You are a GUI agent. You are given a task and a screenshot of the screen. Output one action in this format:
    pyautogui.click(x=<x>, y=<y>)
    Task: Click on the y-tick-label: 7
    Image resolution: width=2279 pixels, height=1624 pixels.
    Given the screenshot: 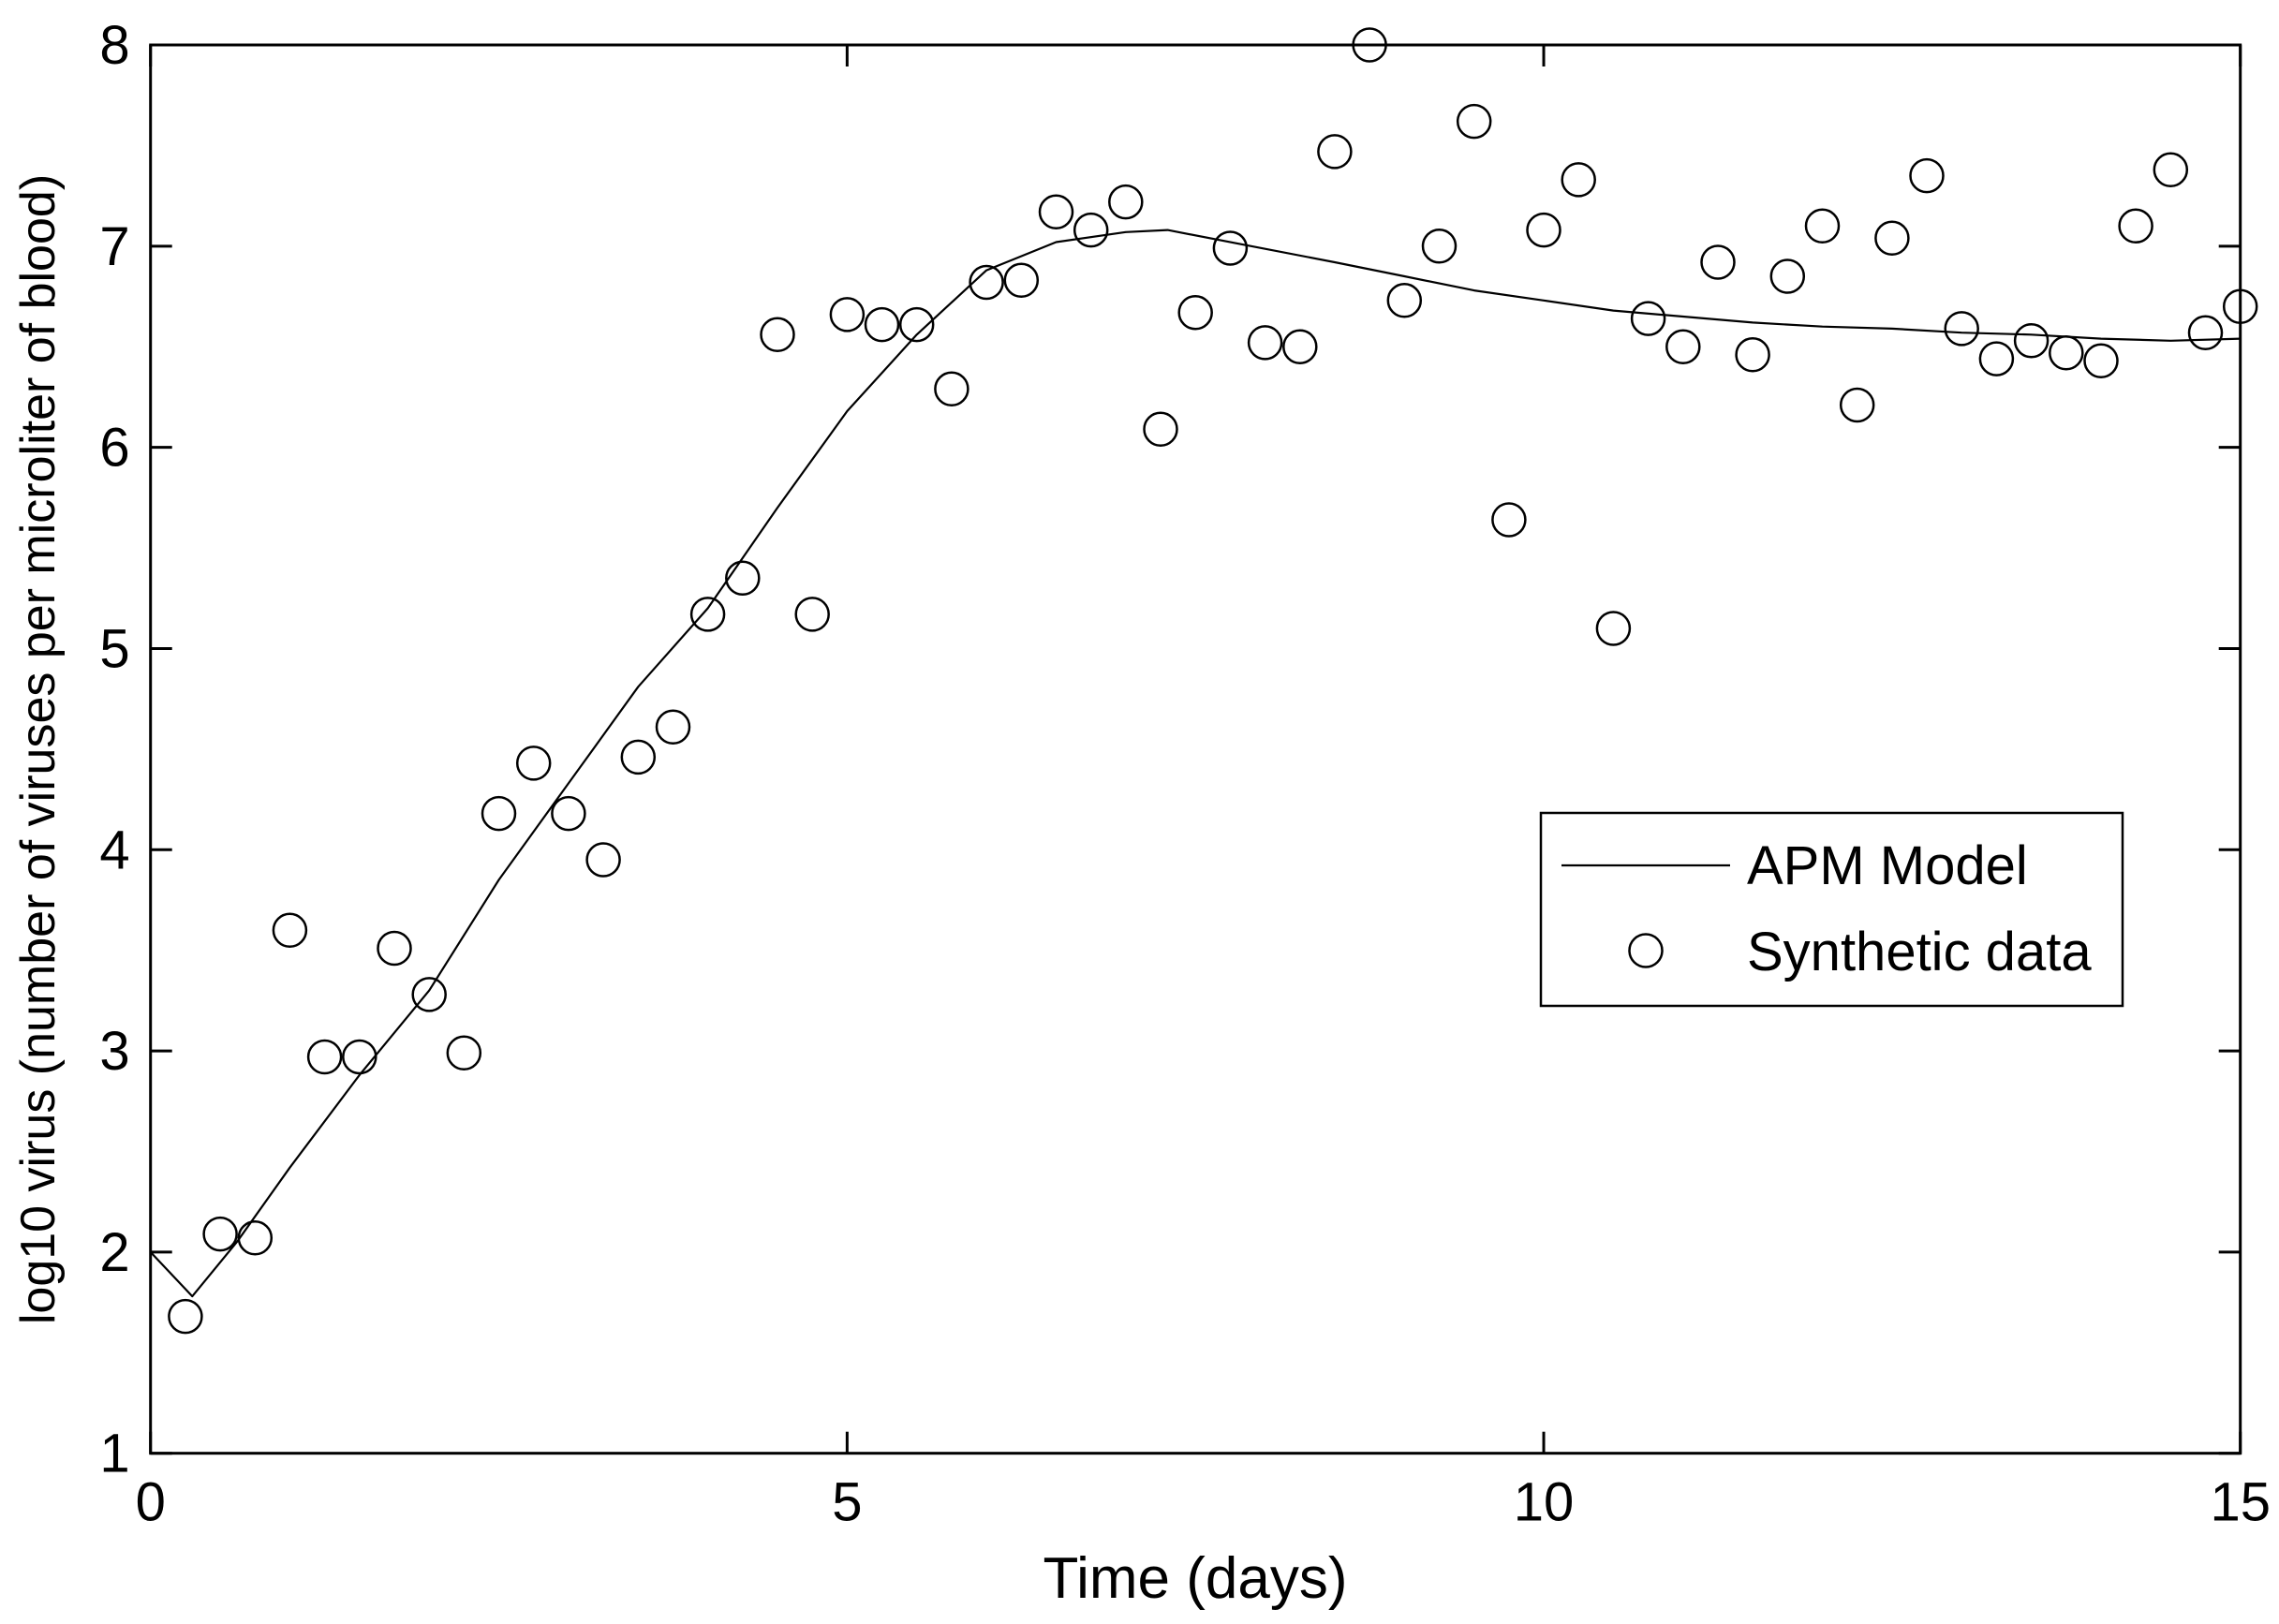 What is the action you would take?
    pyautogui.click(x=114, y=246)
    